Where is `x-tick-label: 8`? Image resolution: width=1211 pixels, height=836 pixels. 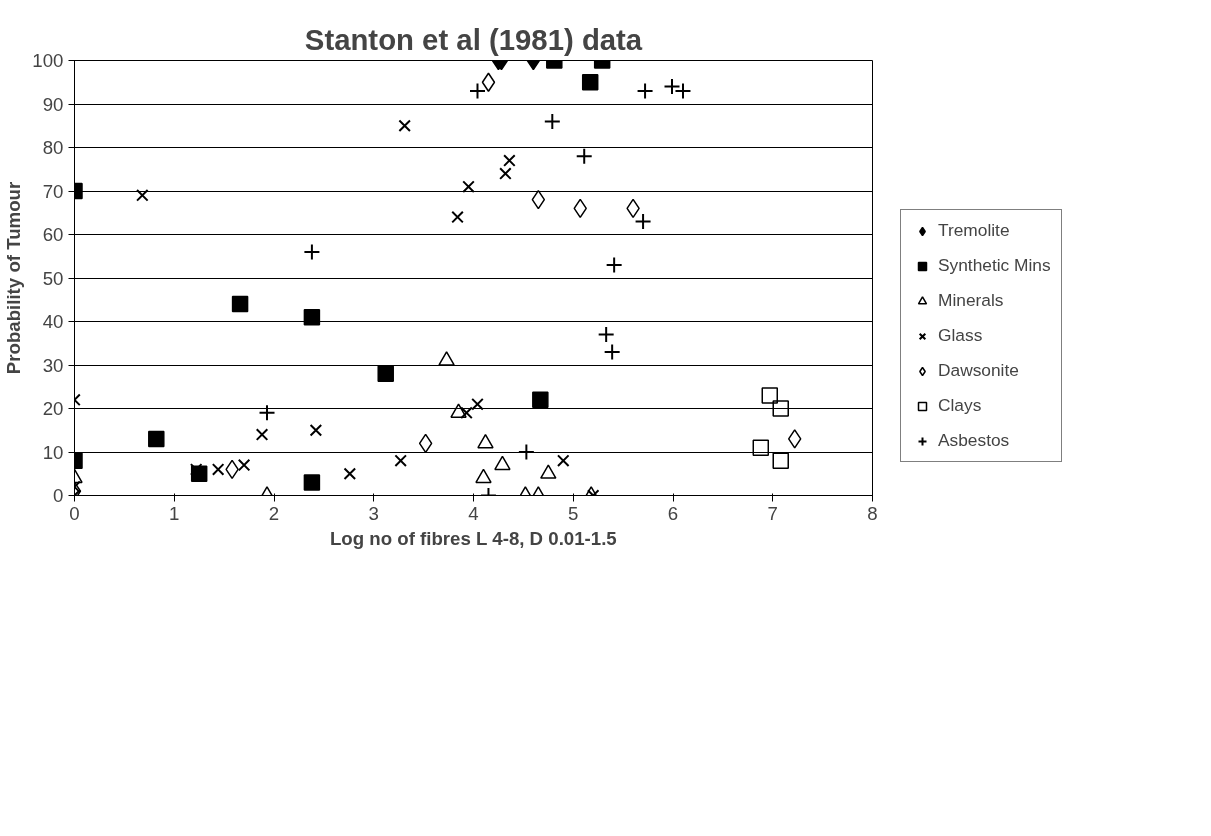 x-tick-label: 8 is located at coordinates (872, 513).